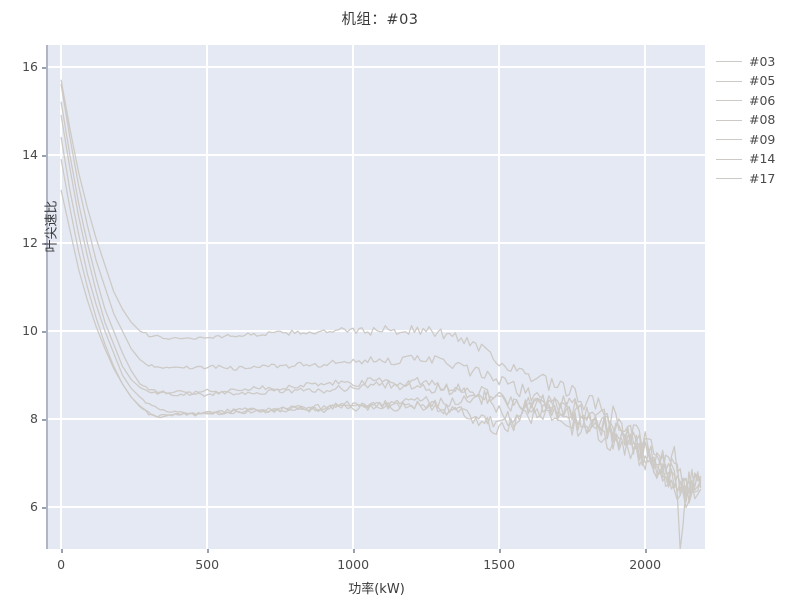 The height and width of the screenshot is (600, 800). What do you see at coordinates (34, 289) in the screenshot?
I see `y-axis-label-wrapper: 叶尖速比` at bounding box center [34, 289].